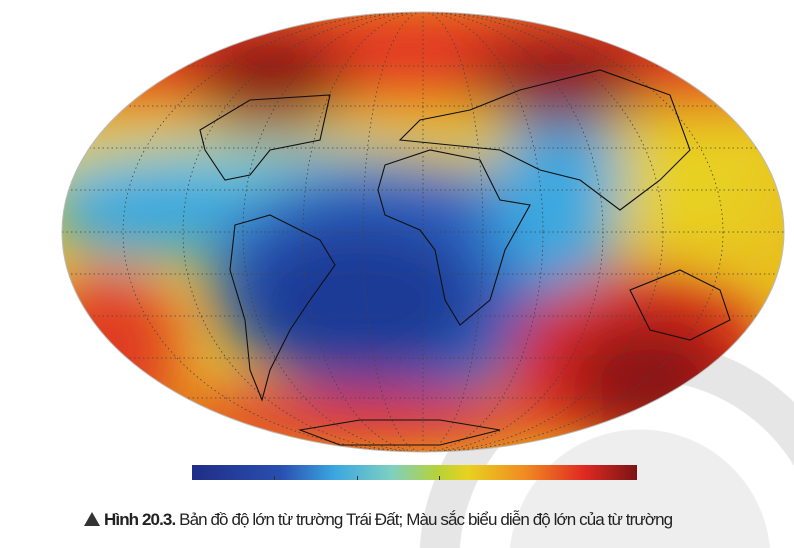 The image size is (794, 548). What do you see at coordinates (92, 519) in the screenshot?
I see `triangle-up-icon` at bounding box center [92, 519].